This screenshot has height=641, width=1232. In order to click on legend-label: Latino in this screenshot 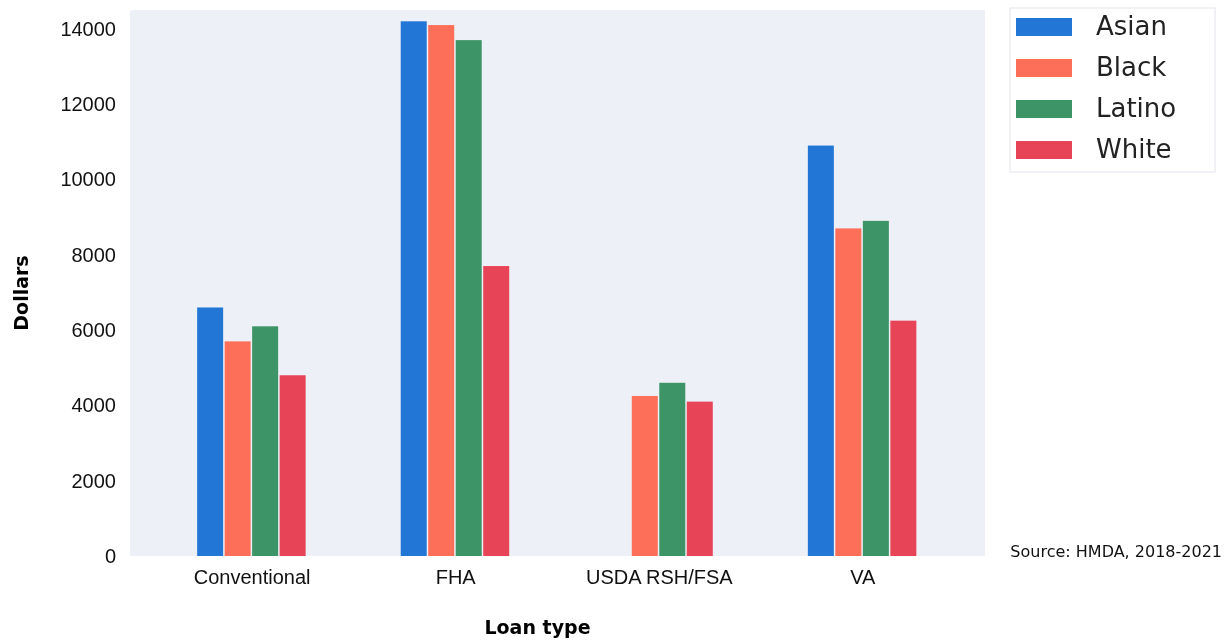, I will do `click(1136, 108)`.